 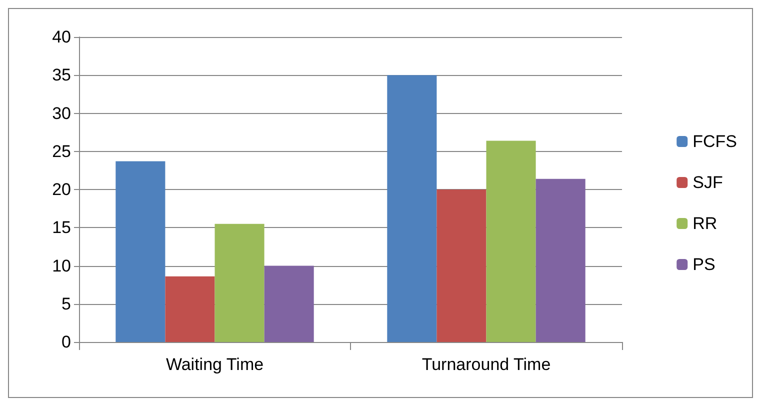 What do you see at coordinates (215, 364) in the screenshot?
I see `x-tick-label: Waiting Time` at bounding box center [215, 364].